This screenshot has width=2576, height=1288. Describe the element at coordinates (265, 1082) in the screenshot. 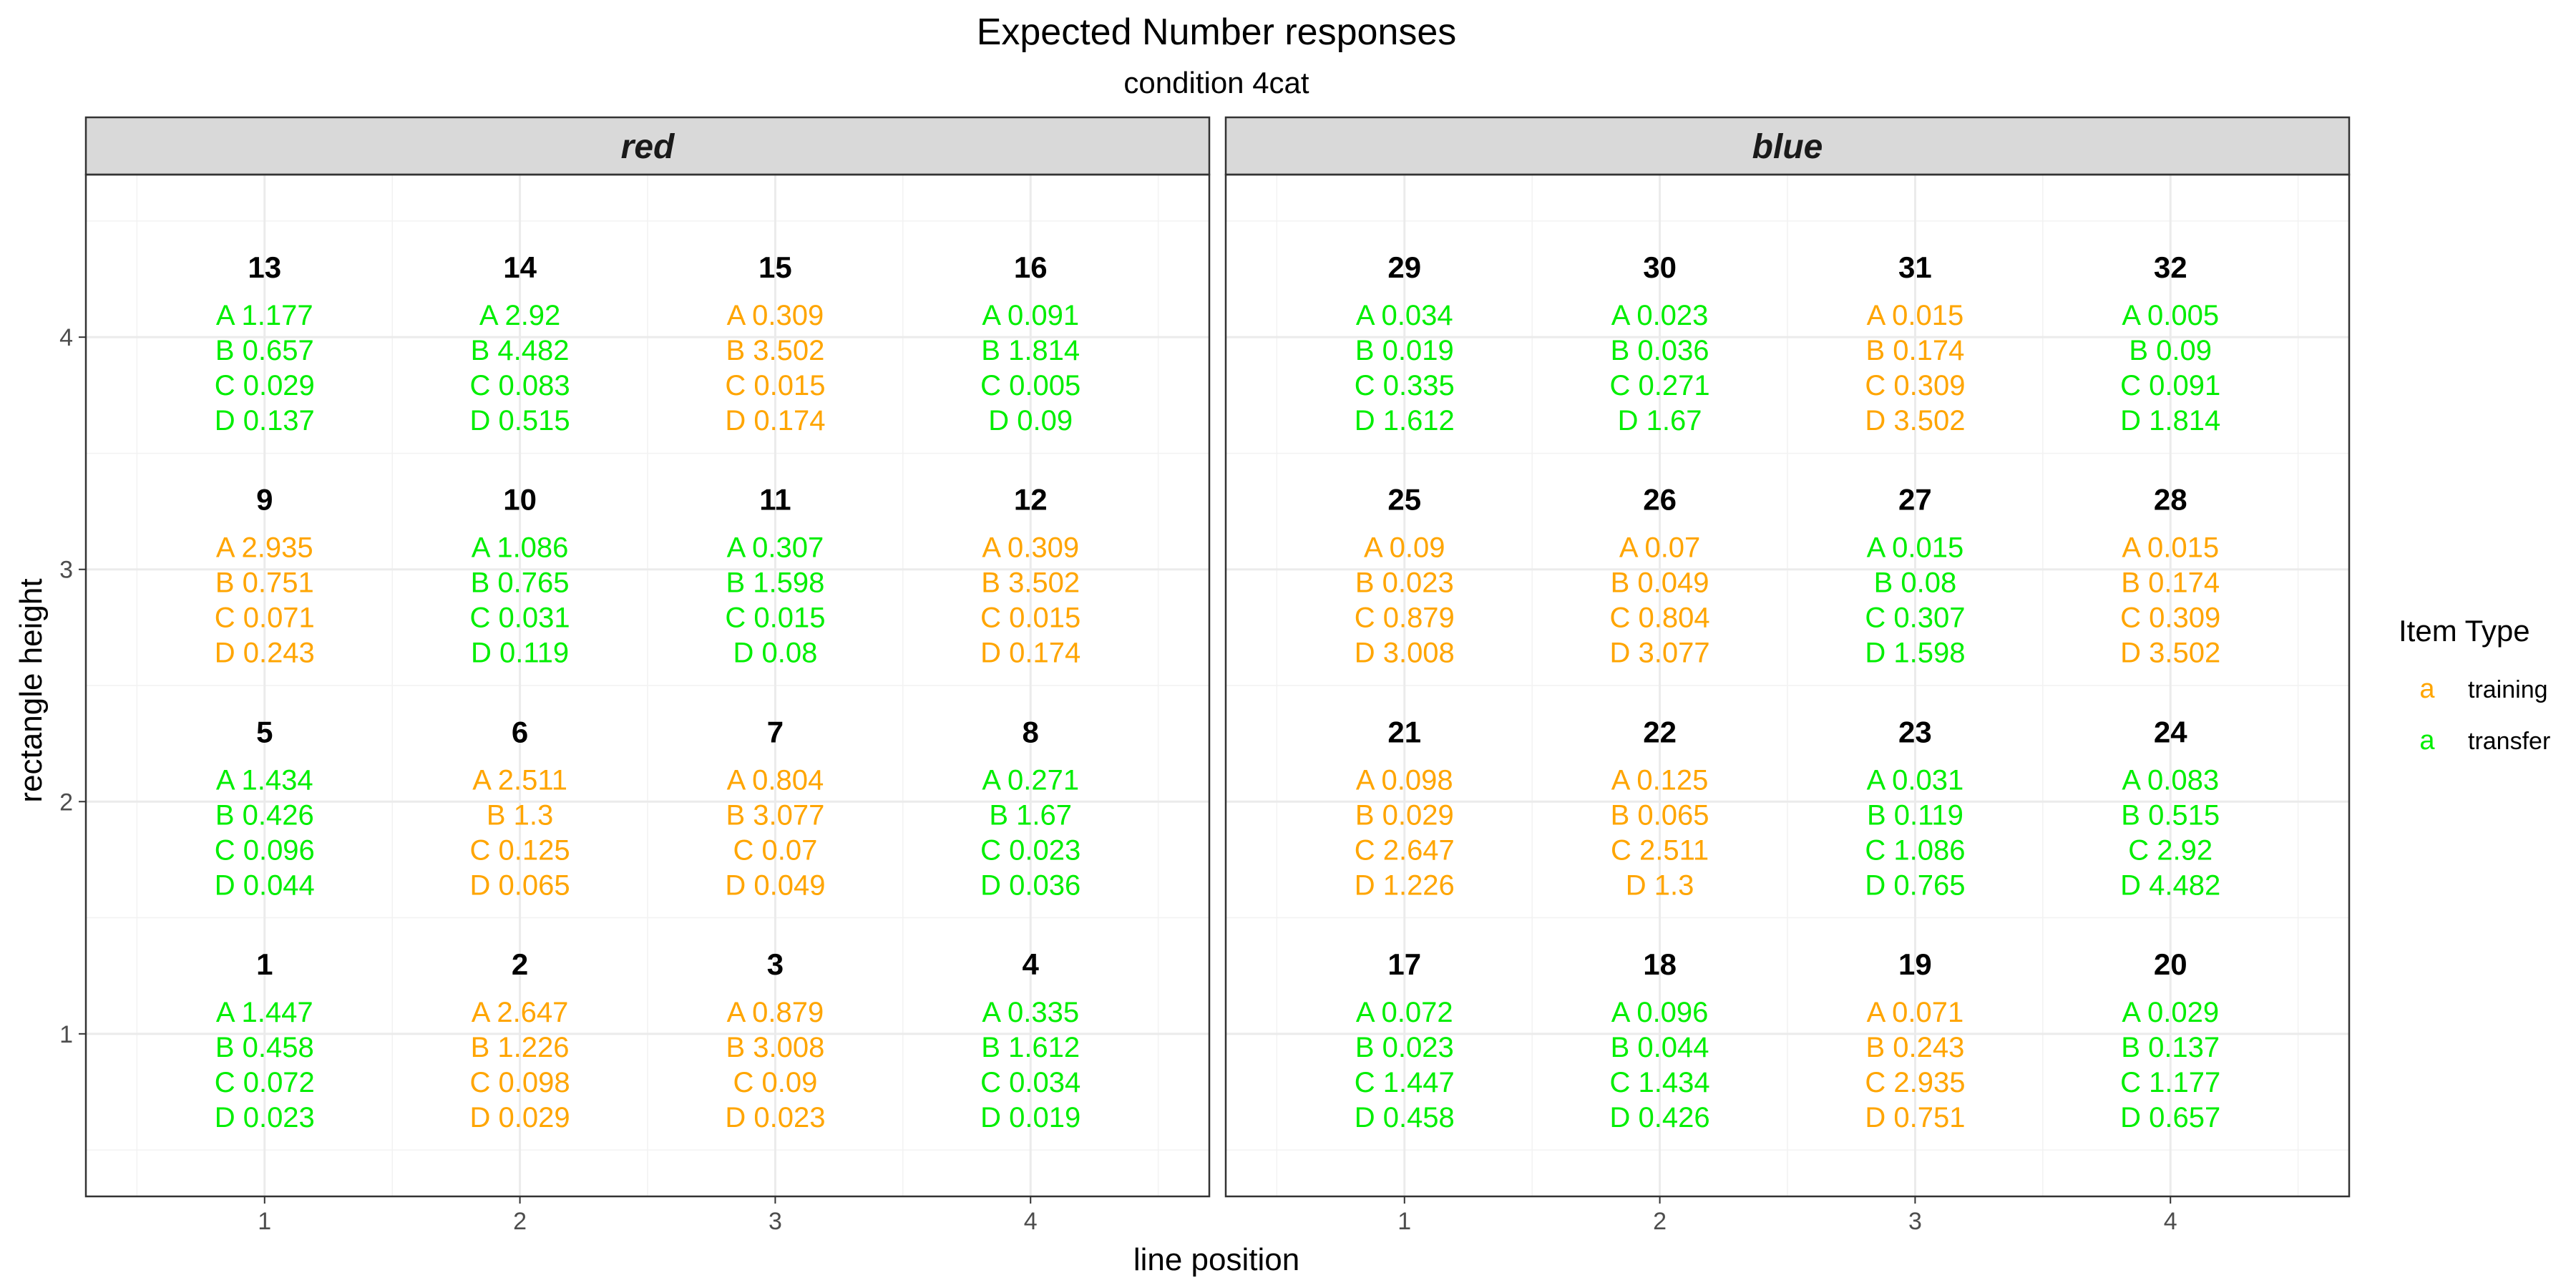

I see `response-value: C 0.072` at that location.